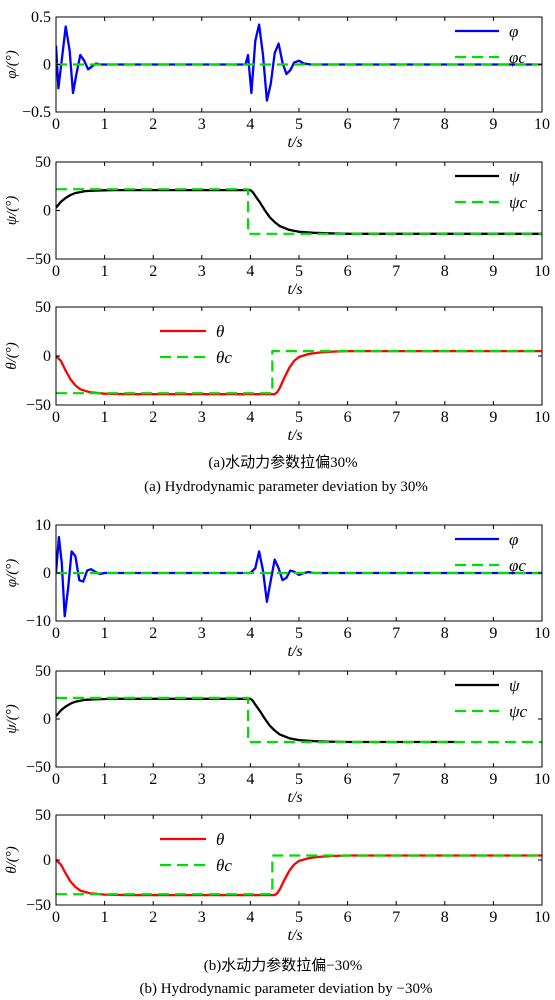  Describe the element at coordinates (491, 698) in the screenshot. I see `legend: ψ ψc` at that location.